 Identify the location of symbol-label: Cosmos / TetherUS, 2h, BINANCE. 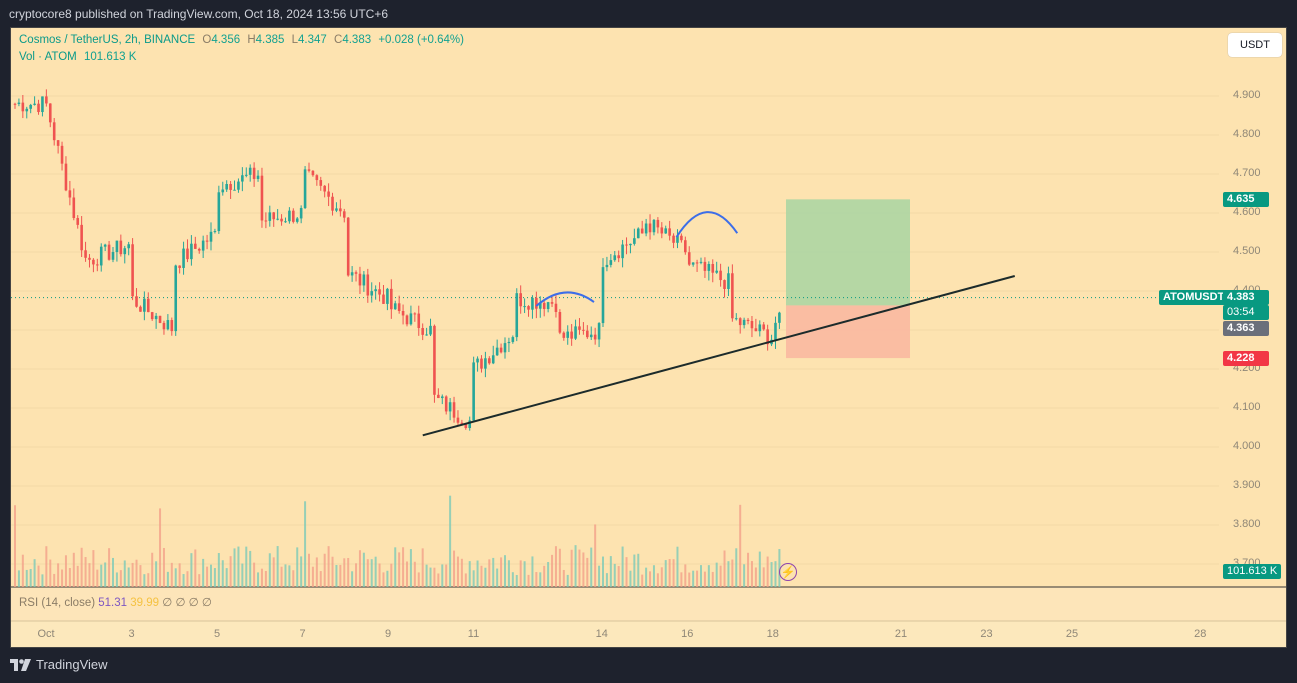
(107, 40).